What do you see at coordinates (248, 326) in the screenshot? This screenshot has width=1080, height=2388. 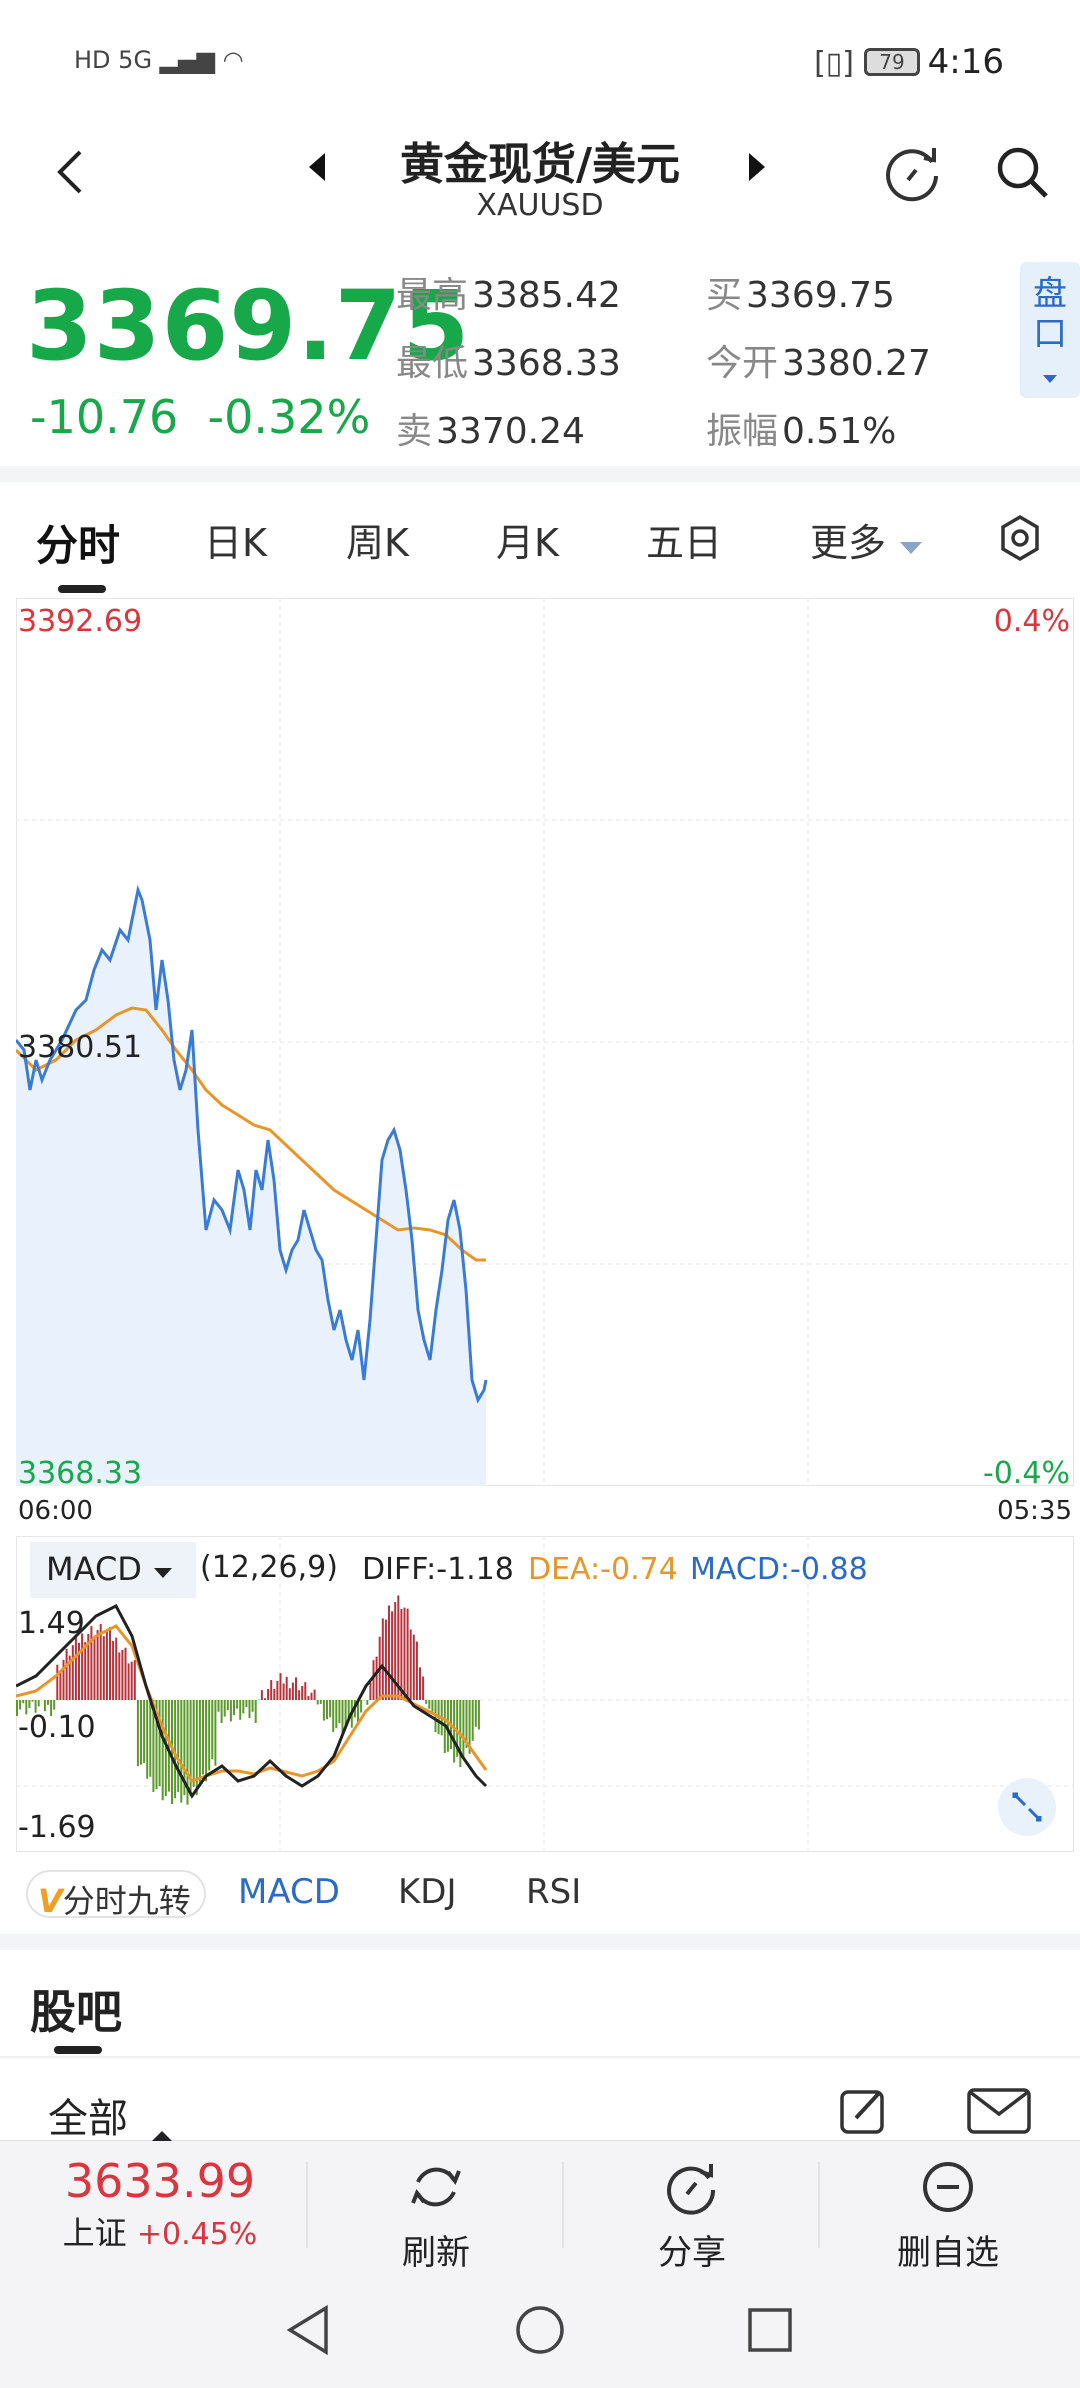 I see `last-price: 3369.75` at bounding box center [248, 326].